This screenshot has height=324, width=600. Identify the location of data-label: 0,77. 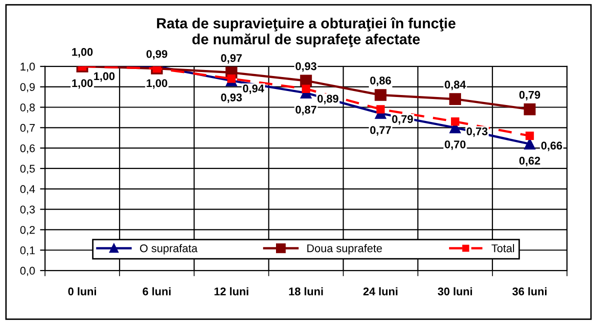
(380, 131).